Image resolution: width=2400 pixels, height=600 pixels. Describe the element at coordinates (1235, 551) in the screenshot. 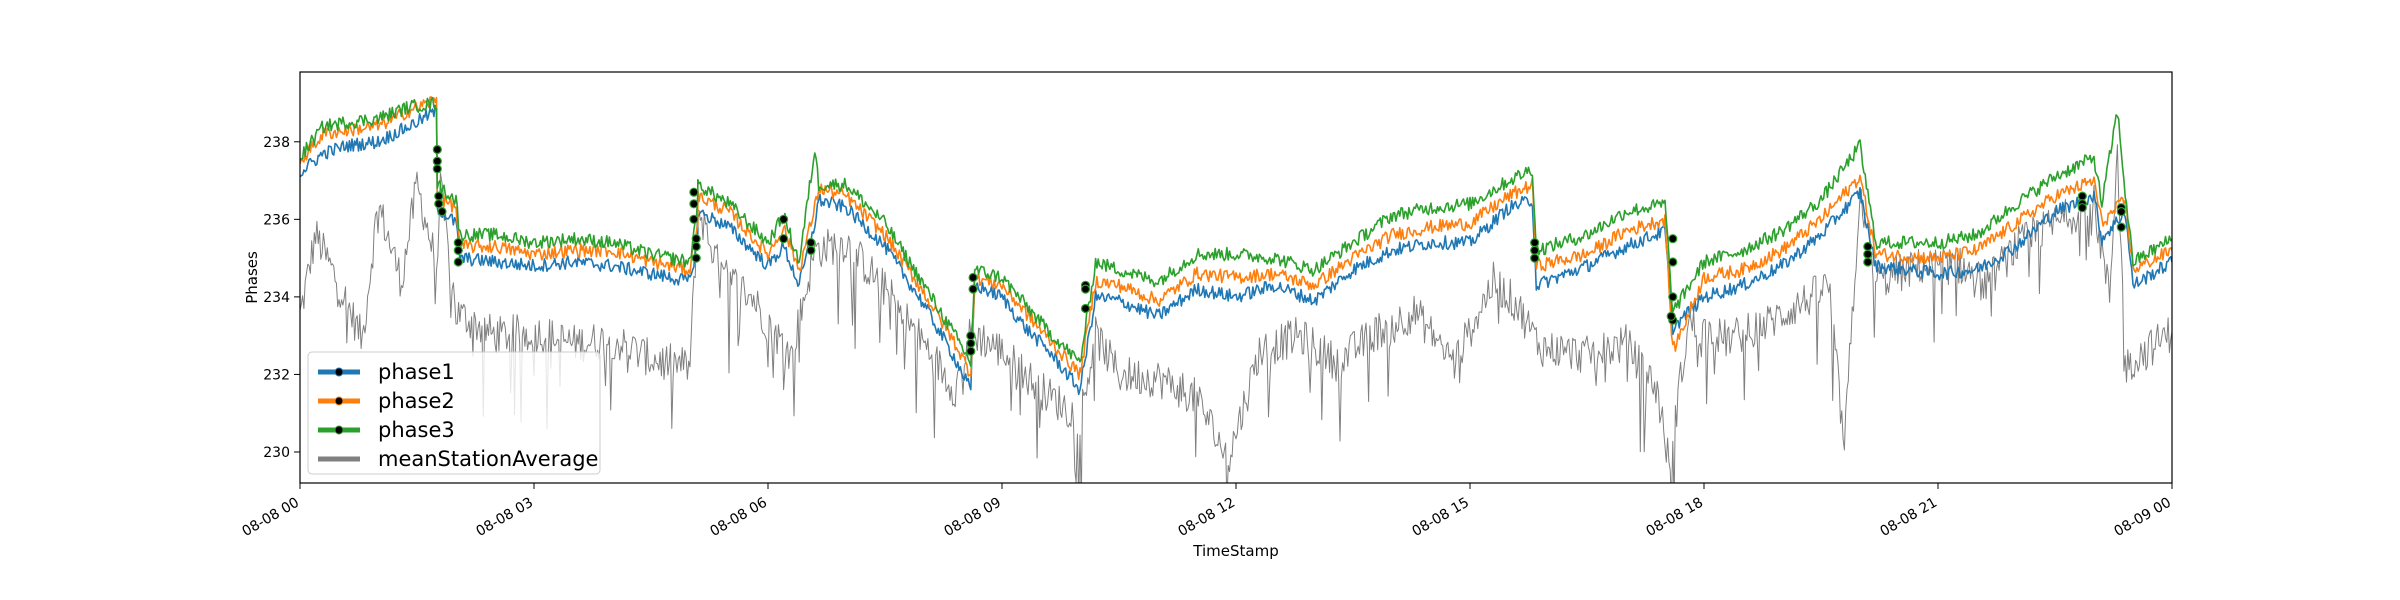

I see `x-axis-label: TimeStamp` at that location.